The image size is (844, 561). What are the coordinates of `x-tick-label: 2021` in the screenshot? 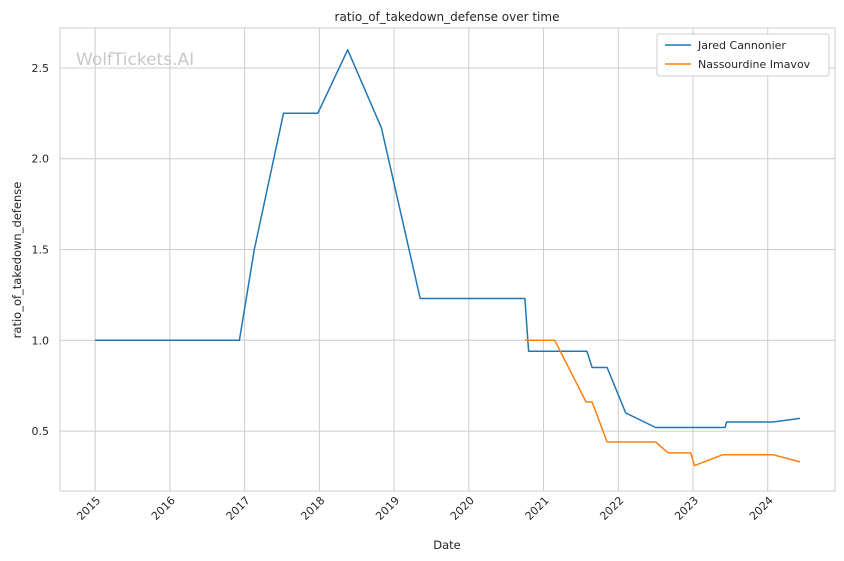 It's located at (537, 508).